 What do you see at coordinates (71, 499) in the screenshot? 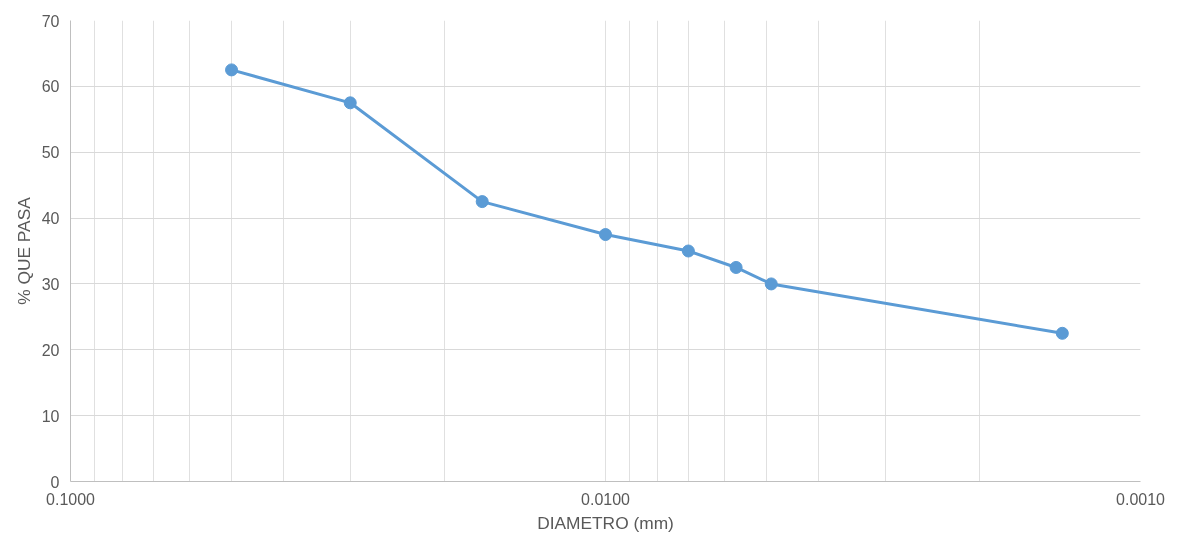
I see `x-tick-label: 0.1000` at bounding box center [71, 499].